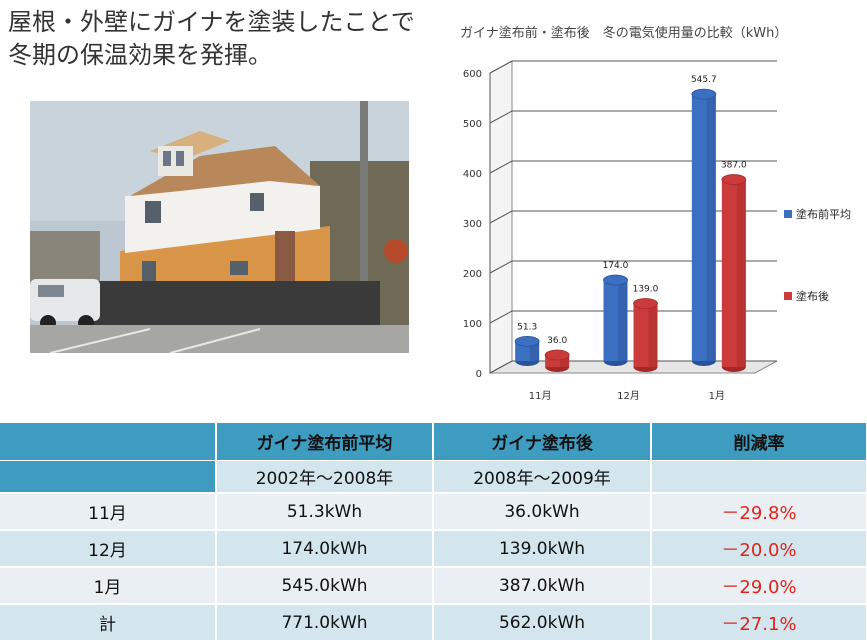 The width and height of the screenshot is (867, 640). What do you see at coordinates (527, 327) in the screenshot?
I see `data-label: 51.3` at bounding box center [527, 327].